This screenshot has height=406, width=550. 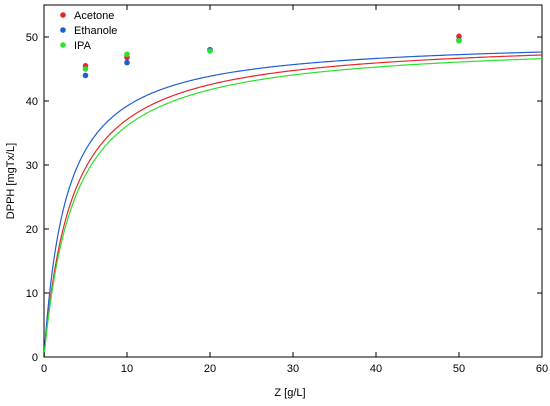 What do you see at coordinates (32, 38) in the screenshot?
I see `y-tick-label: 50` at bounding box center [32, 38].